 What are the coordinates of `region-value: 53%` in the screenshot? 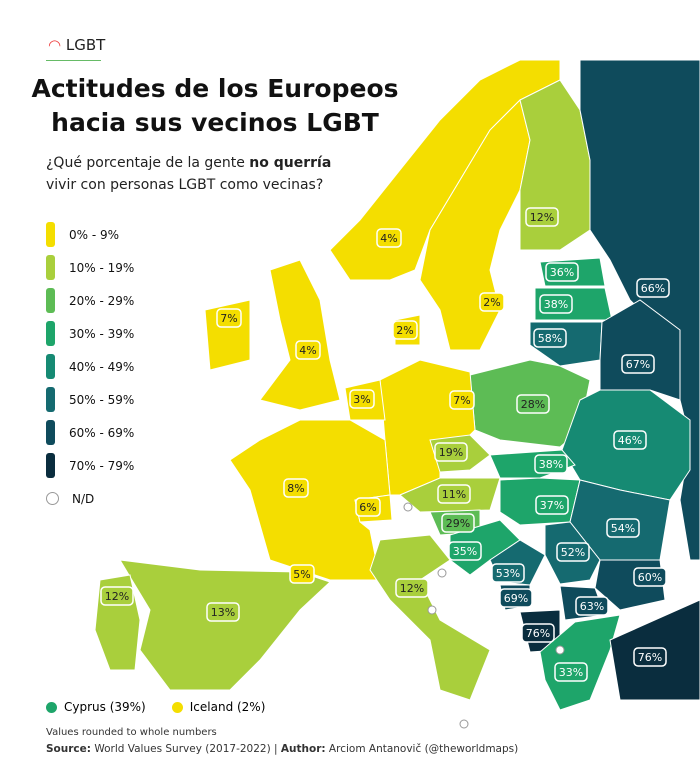 It's located at (508, 573).